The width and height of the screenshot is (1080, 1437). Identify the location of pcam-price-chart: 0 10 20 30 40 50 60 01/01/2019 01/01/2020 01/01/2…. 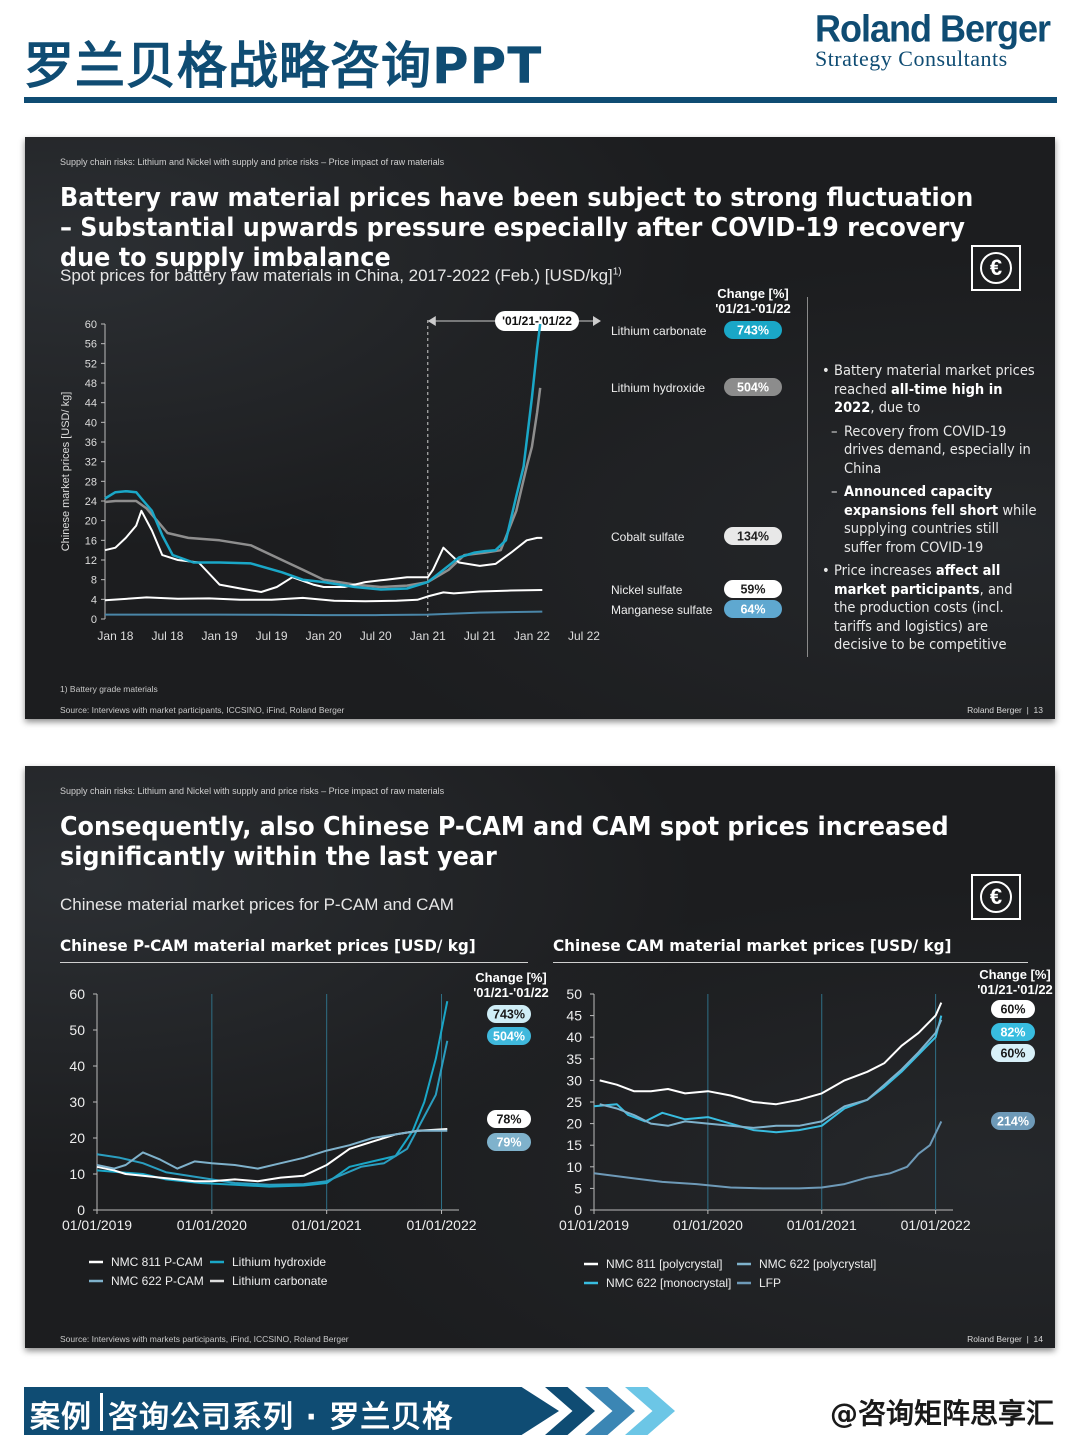
(305, 1129).